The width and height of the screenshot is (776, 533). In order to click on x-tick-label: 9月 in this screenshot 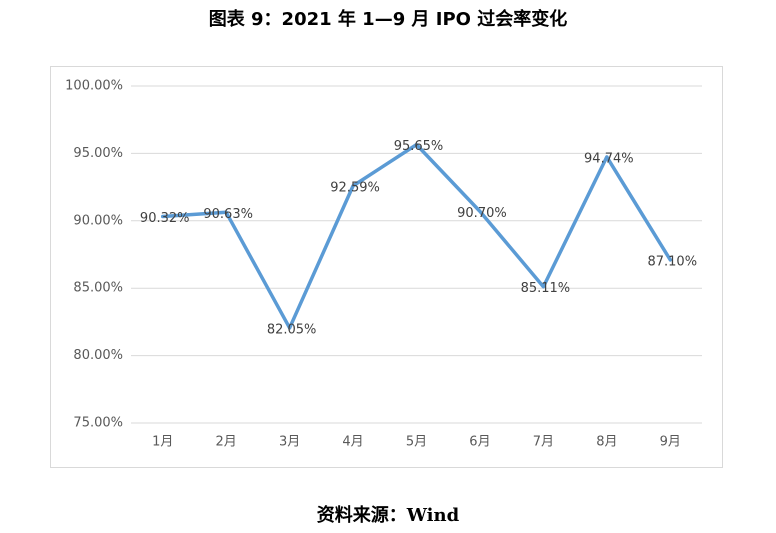, I will do `click(670, 442)`.